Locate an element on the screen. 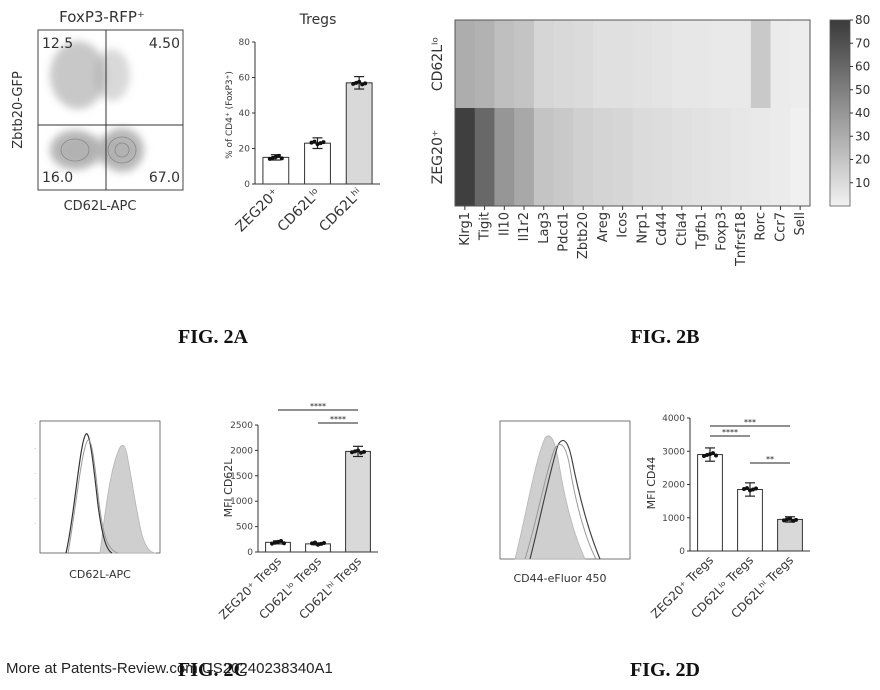  hist2c-frame is located at coordinates (100, 487).